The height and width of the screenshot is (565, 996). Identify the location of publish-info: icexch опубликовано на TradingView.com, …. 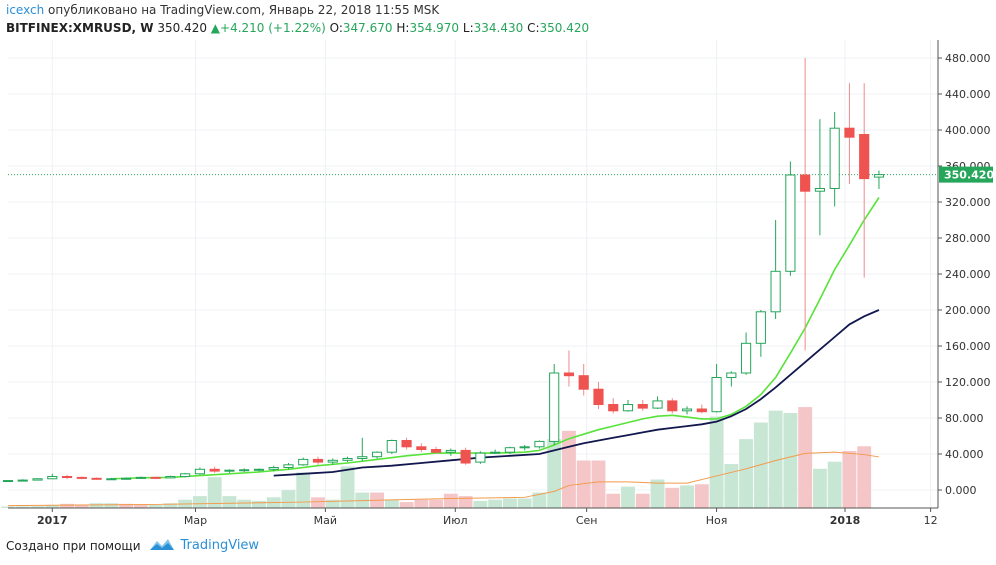
(222, 10).